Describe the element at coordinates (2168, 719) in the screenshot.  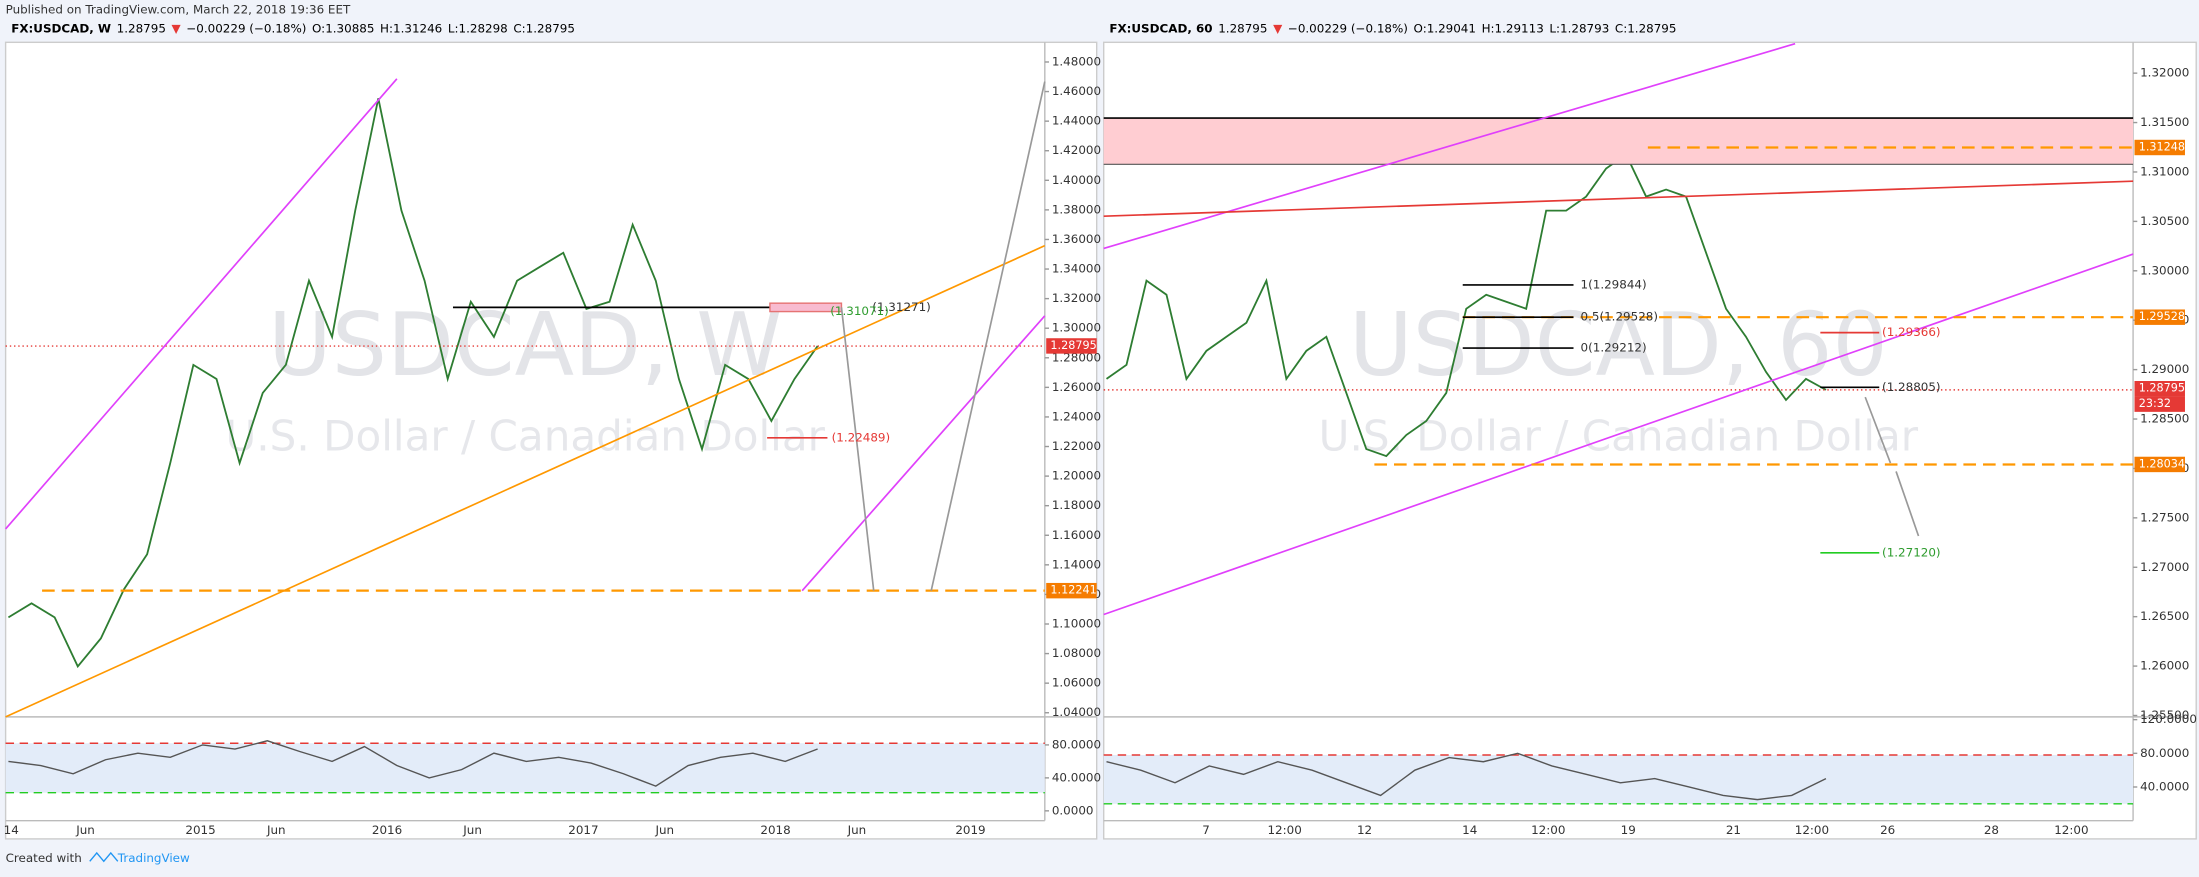
I see `rsi-tick-label: 120.0000` at that location.